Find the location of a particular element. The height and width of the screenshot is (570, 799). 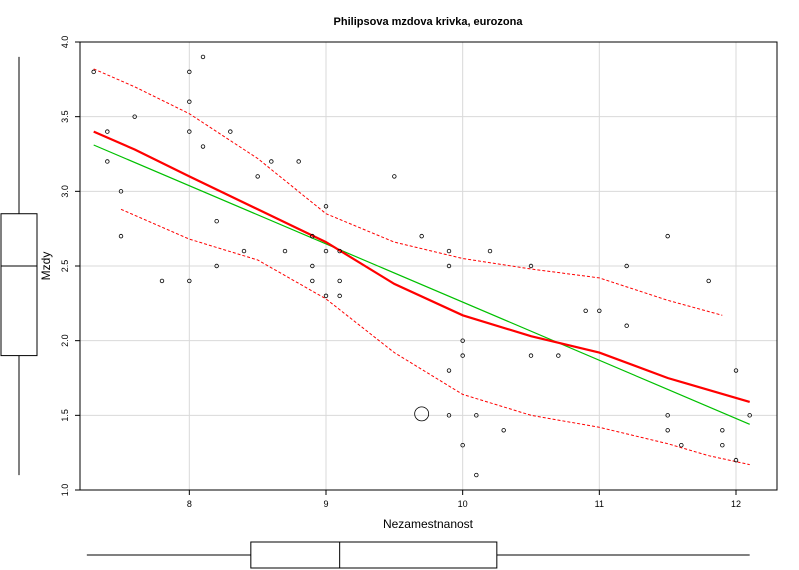

y-tick-label: 3.5 is located at coordinates (65, 116).